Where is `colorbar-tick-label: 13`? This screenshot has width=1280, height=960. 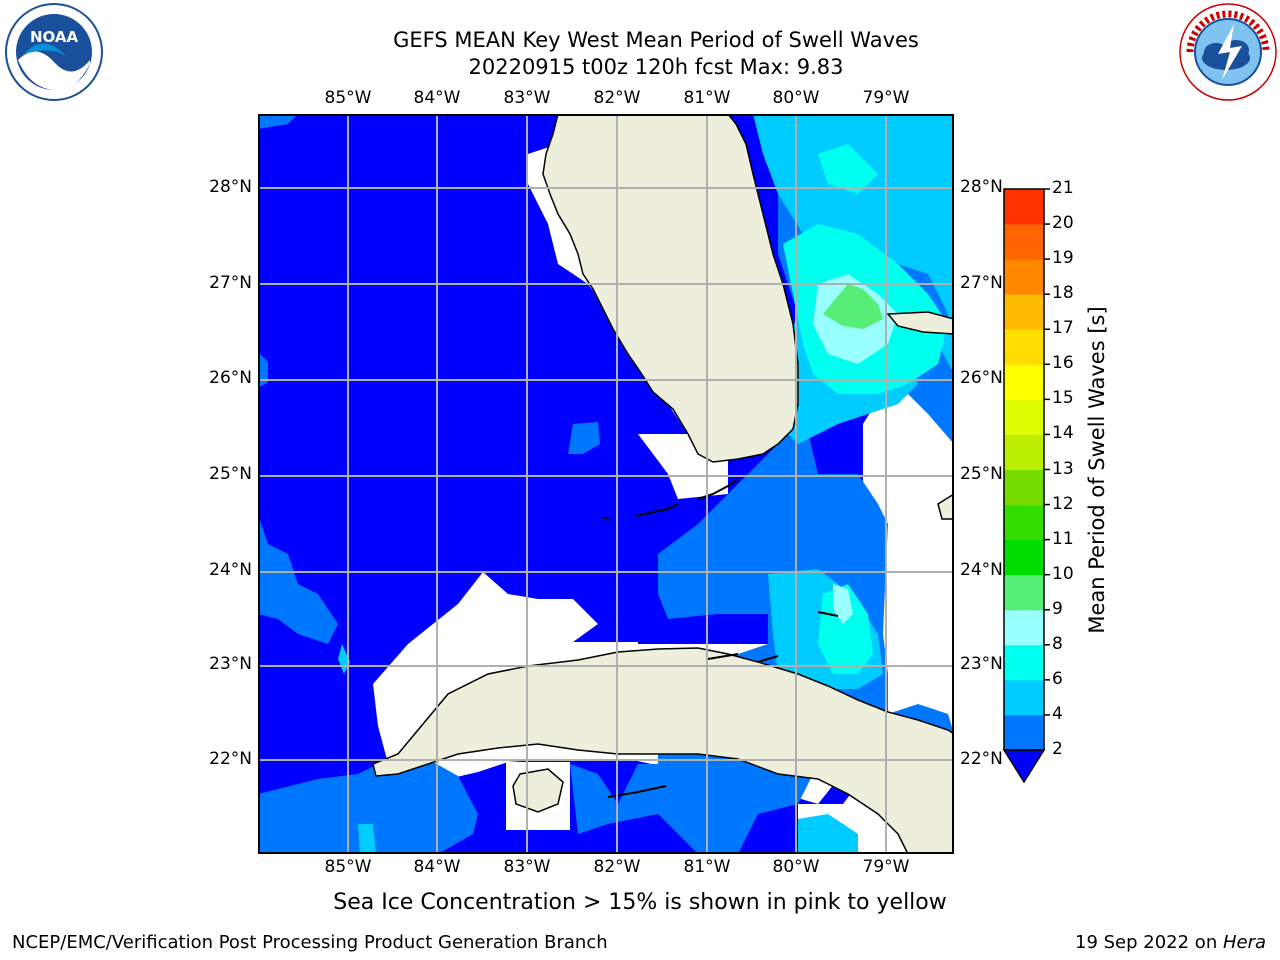
colorbar-tick-label: 13 is located at coordinates (1063, 468).